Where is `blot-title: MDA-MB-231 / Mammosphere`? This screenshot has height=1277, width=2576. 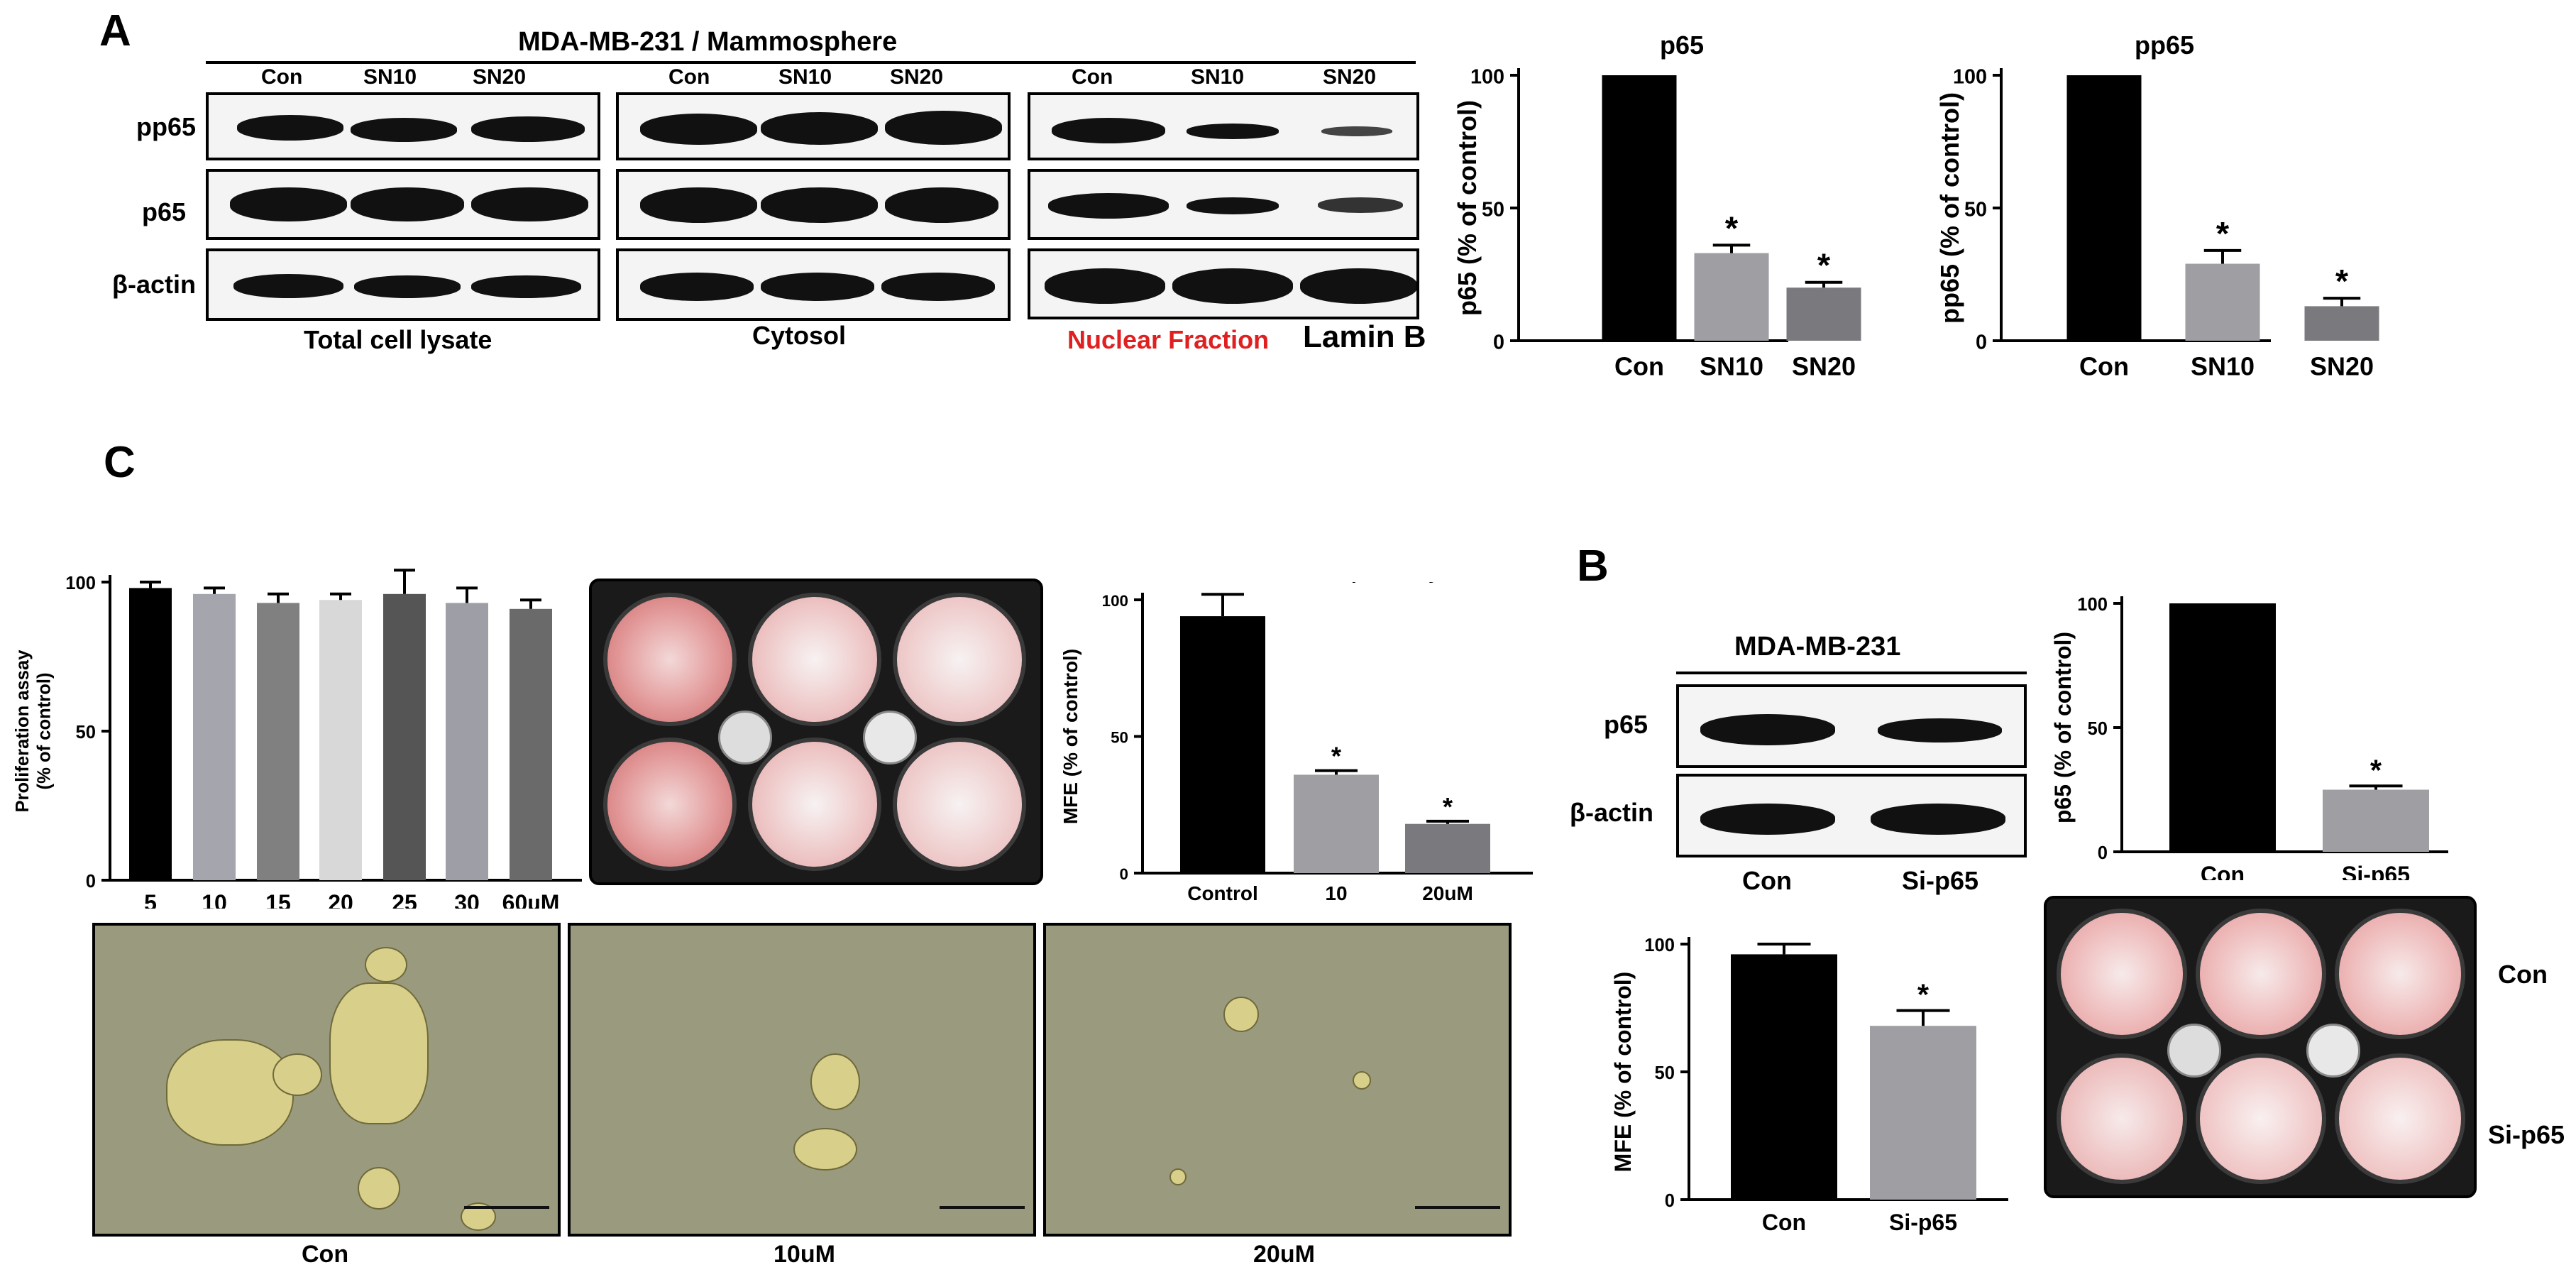
blot-title: MDA-MB-231 / Mammosphere is located at coordinates (708, 42).